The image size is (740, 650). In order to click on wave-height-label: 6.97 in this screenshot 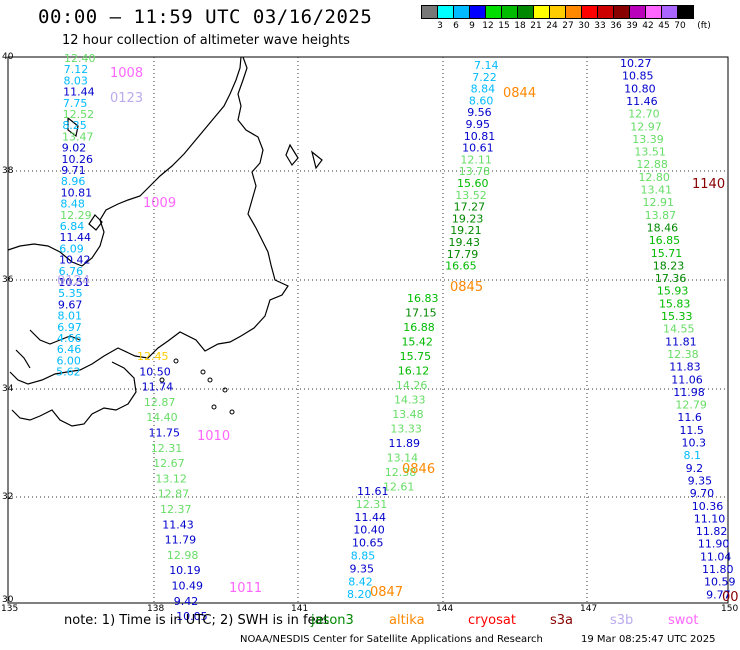, I will do `click(69, 327)`.